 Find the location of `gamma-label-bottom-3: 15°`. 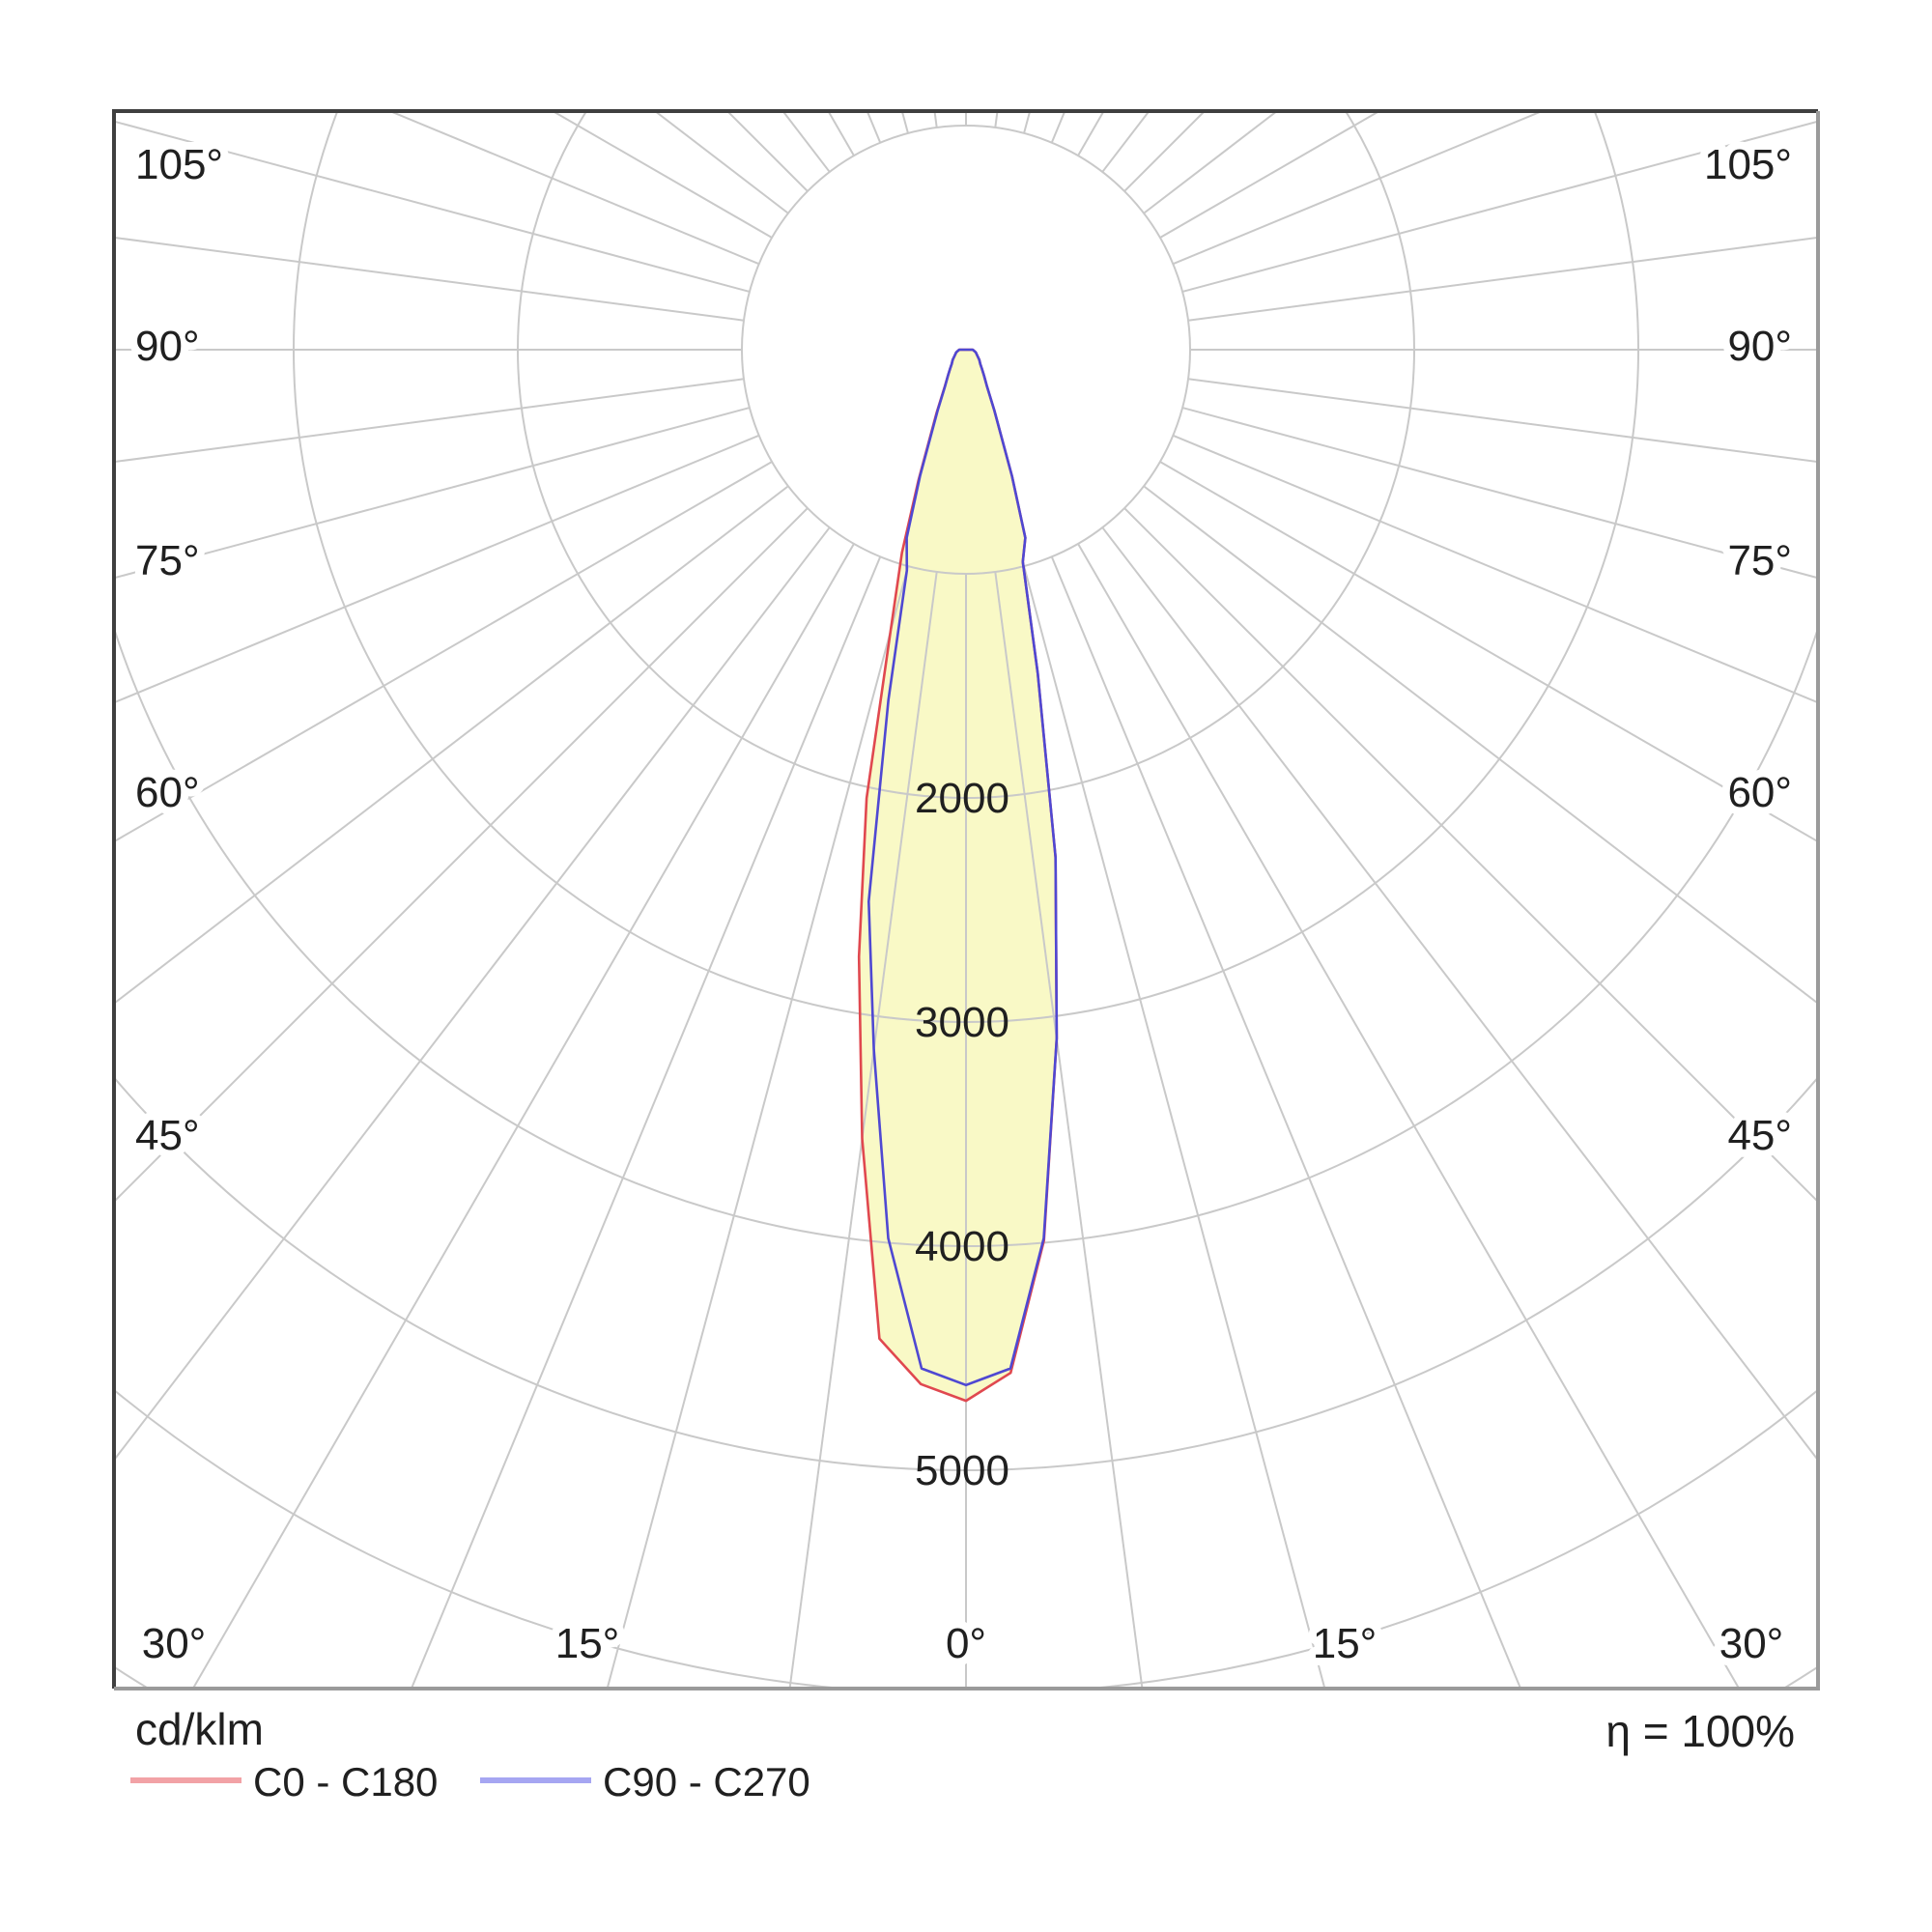

gamma-label-bottom-3: 15° is located at coordinates (1345, 1643).